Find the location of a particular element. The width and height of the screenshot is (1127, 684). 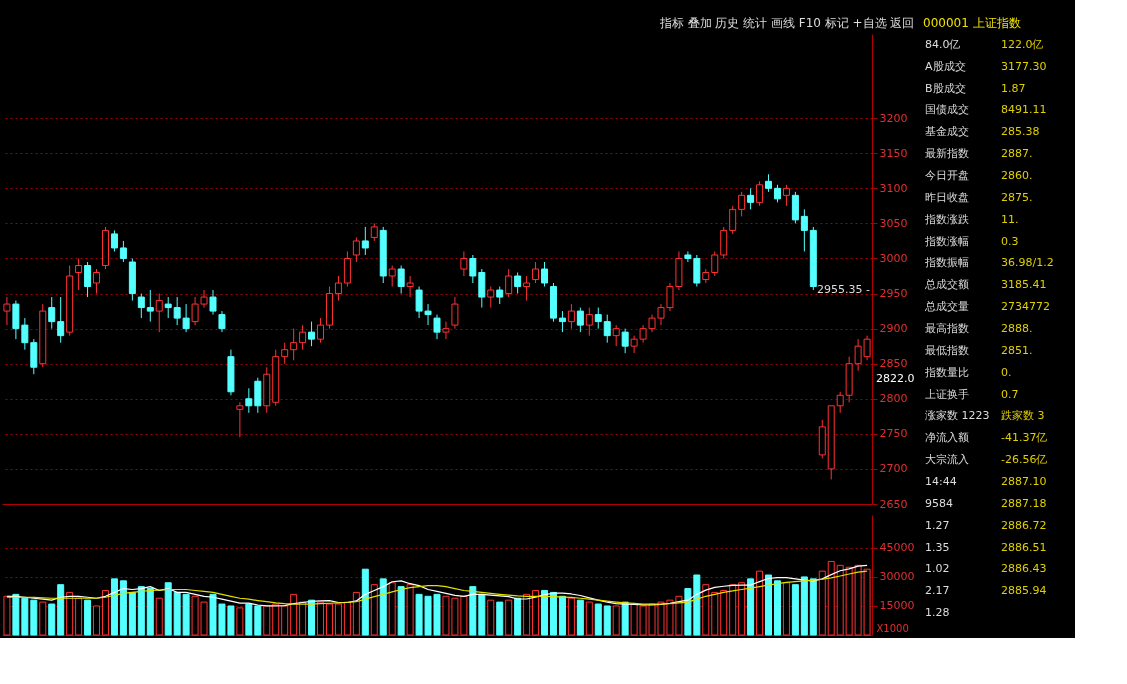

text: 最新指数 is located at coordinates (947, 154).